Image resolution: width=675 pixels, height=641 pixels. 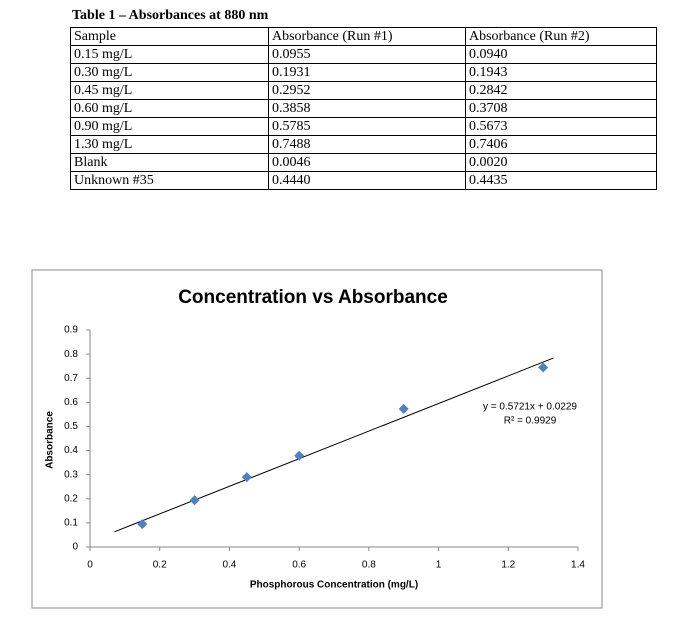 I want to click on table-row: 0.90 mg/L 0.5785 0.5673, so click(x=363, y=126).